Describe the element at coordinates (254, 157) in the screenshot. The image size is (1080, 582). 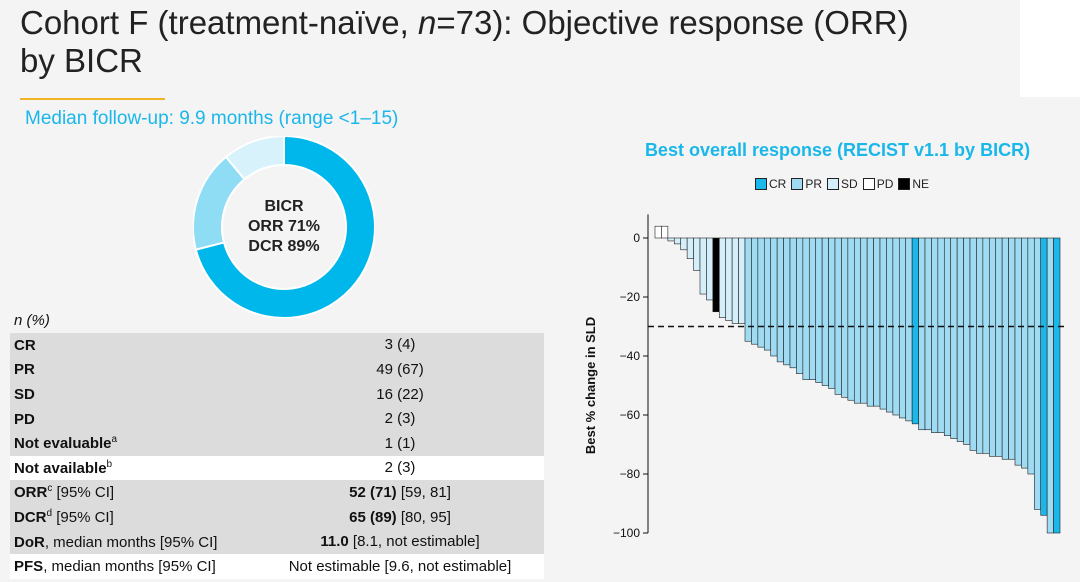
I see `donut-segment-other` at that location.